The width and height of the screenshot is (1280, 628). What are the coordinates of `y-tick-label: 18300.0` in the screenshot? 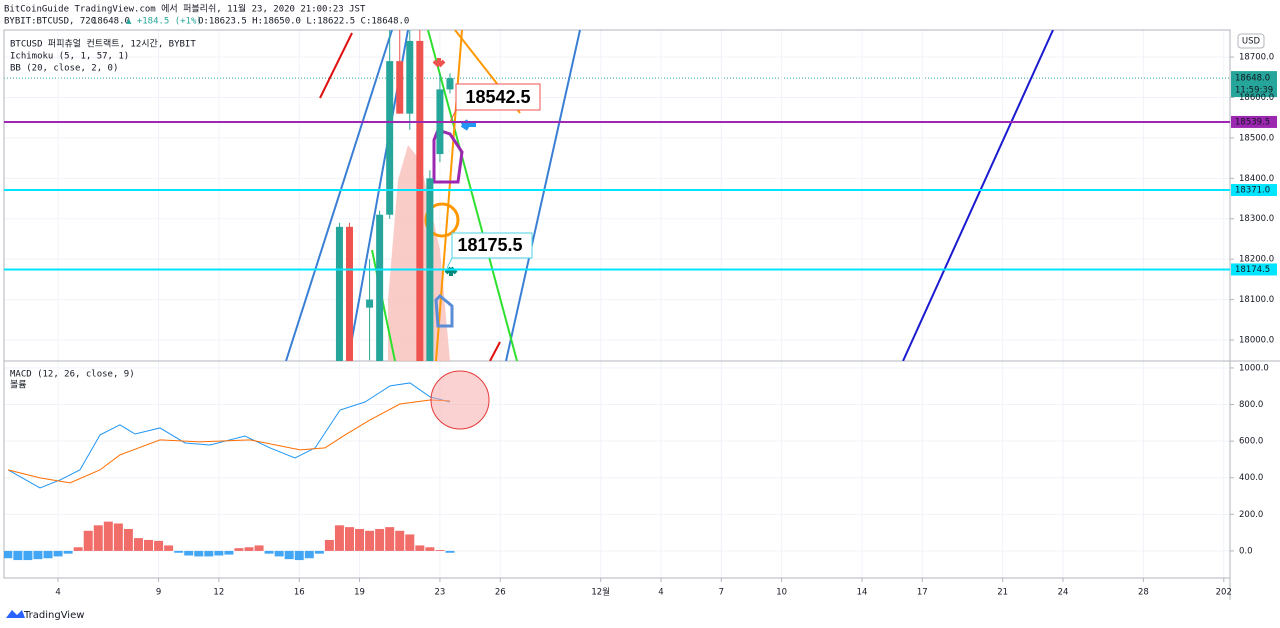 It's located at (1256, 219).